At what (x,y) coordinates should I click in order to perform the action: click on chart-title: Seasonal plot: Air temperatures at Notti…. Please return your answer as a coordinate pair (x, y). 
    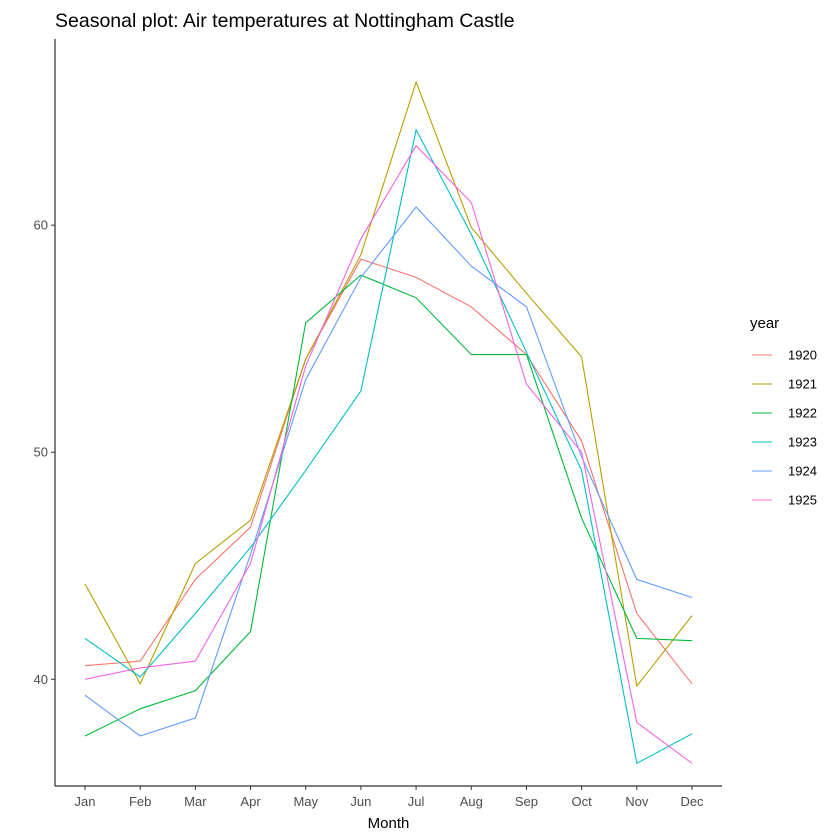
    Looking at the image, I should click on (285, 21).